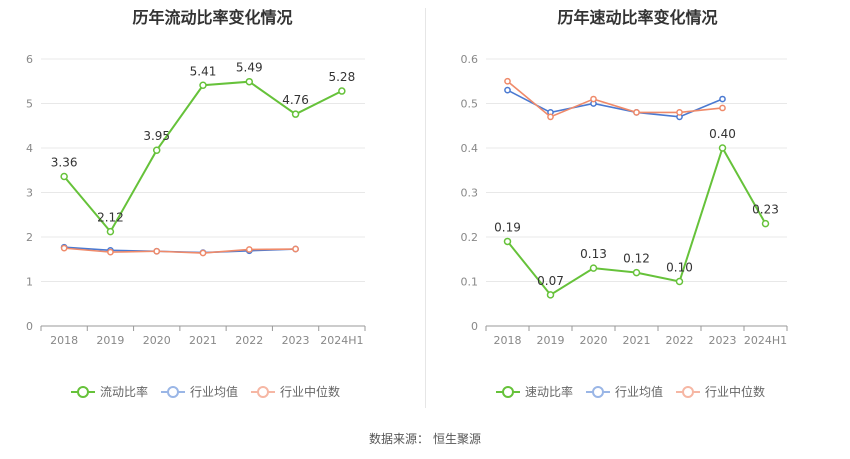  I want to click on data-label: 5.49, so click(249, 68).